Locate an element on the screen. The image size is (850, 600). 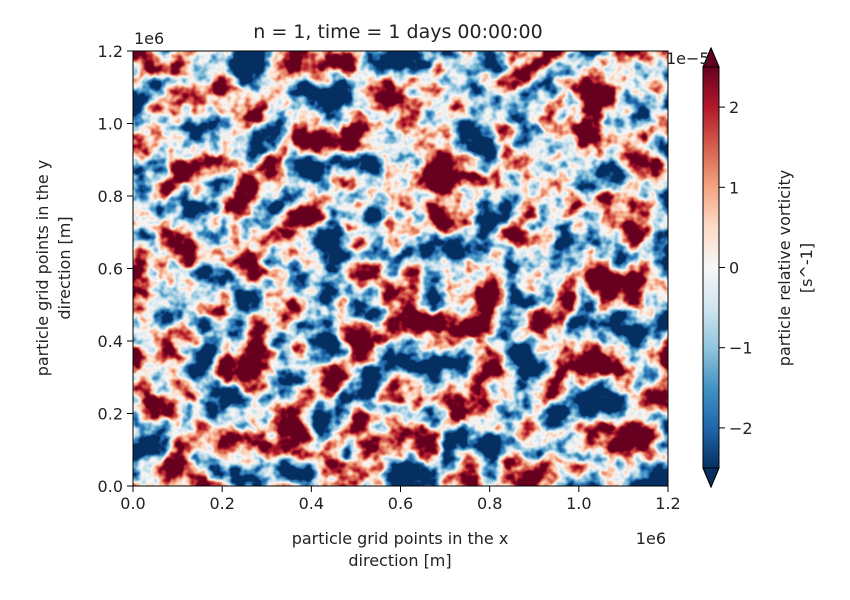
x-axis-offset-label: 1e6 is located at coordinates (651, 538).